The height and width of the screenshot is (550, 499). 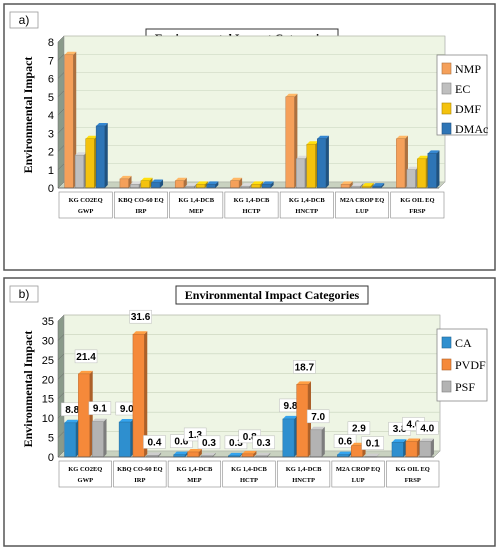 I want to click on data-label: 4.0, so click(x=427, y=428).